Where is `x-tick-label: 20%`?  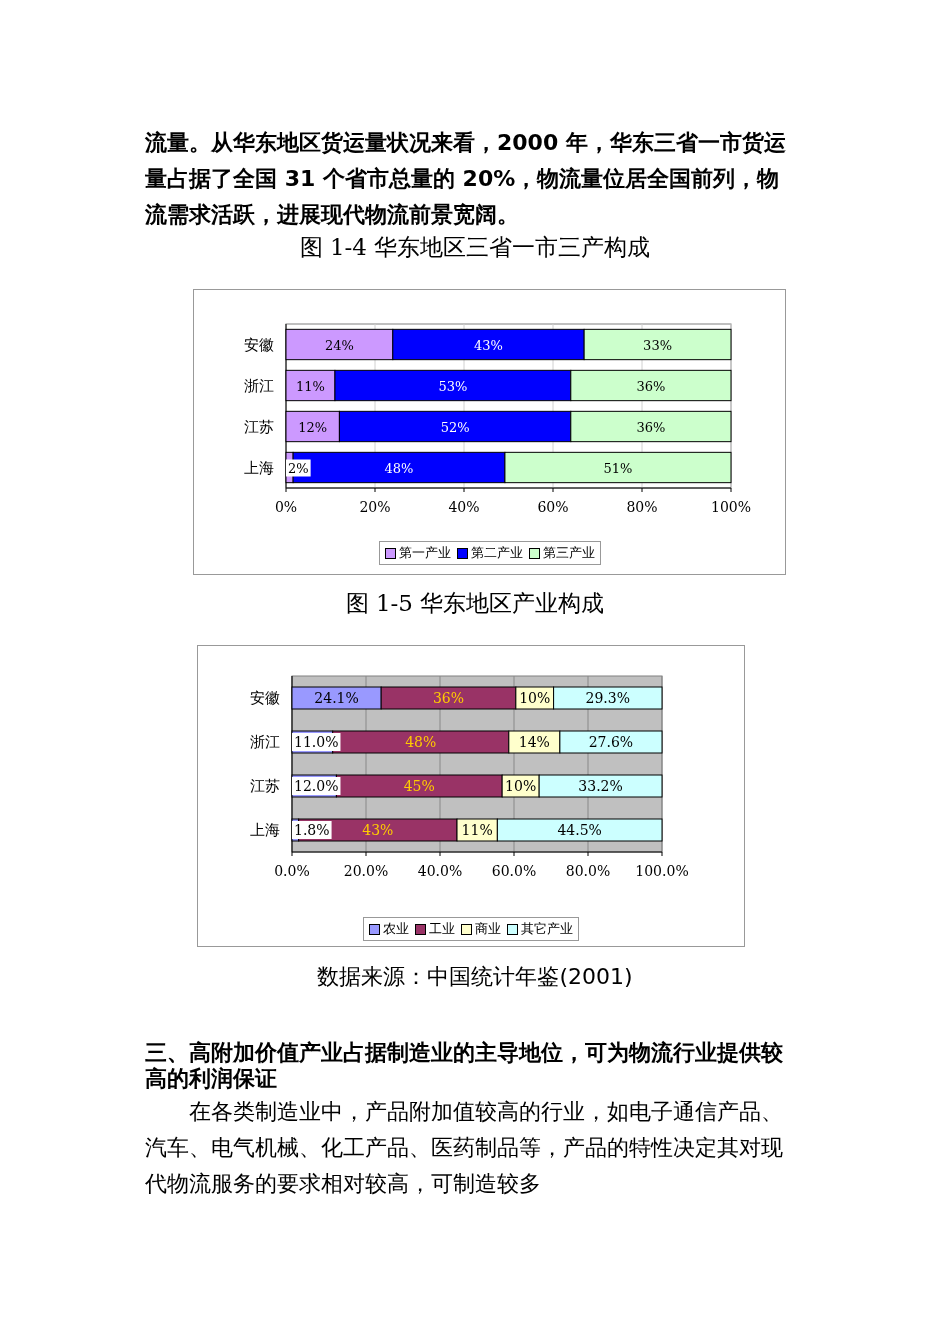 x-tick-label: 20% is located at coordinates (375, 507).